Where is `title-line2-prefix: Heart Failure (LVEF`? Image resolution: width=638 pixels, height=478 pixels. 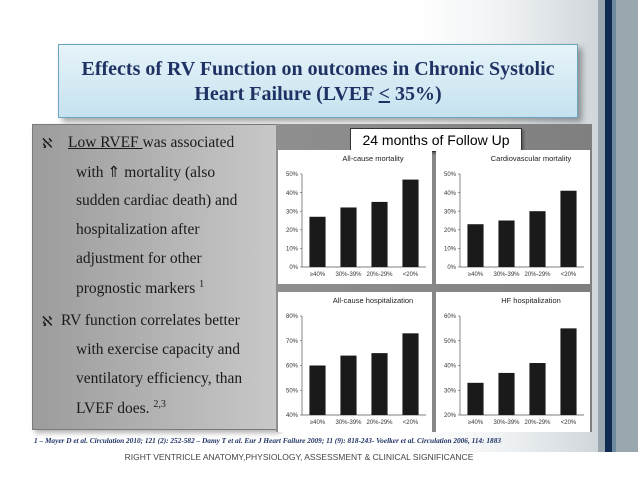
title-line2-prefix: Heart Failure (LVEF is located at coordinates (286, 94).